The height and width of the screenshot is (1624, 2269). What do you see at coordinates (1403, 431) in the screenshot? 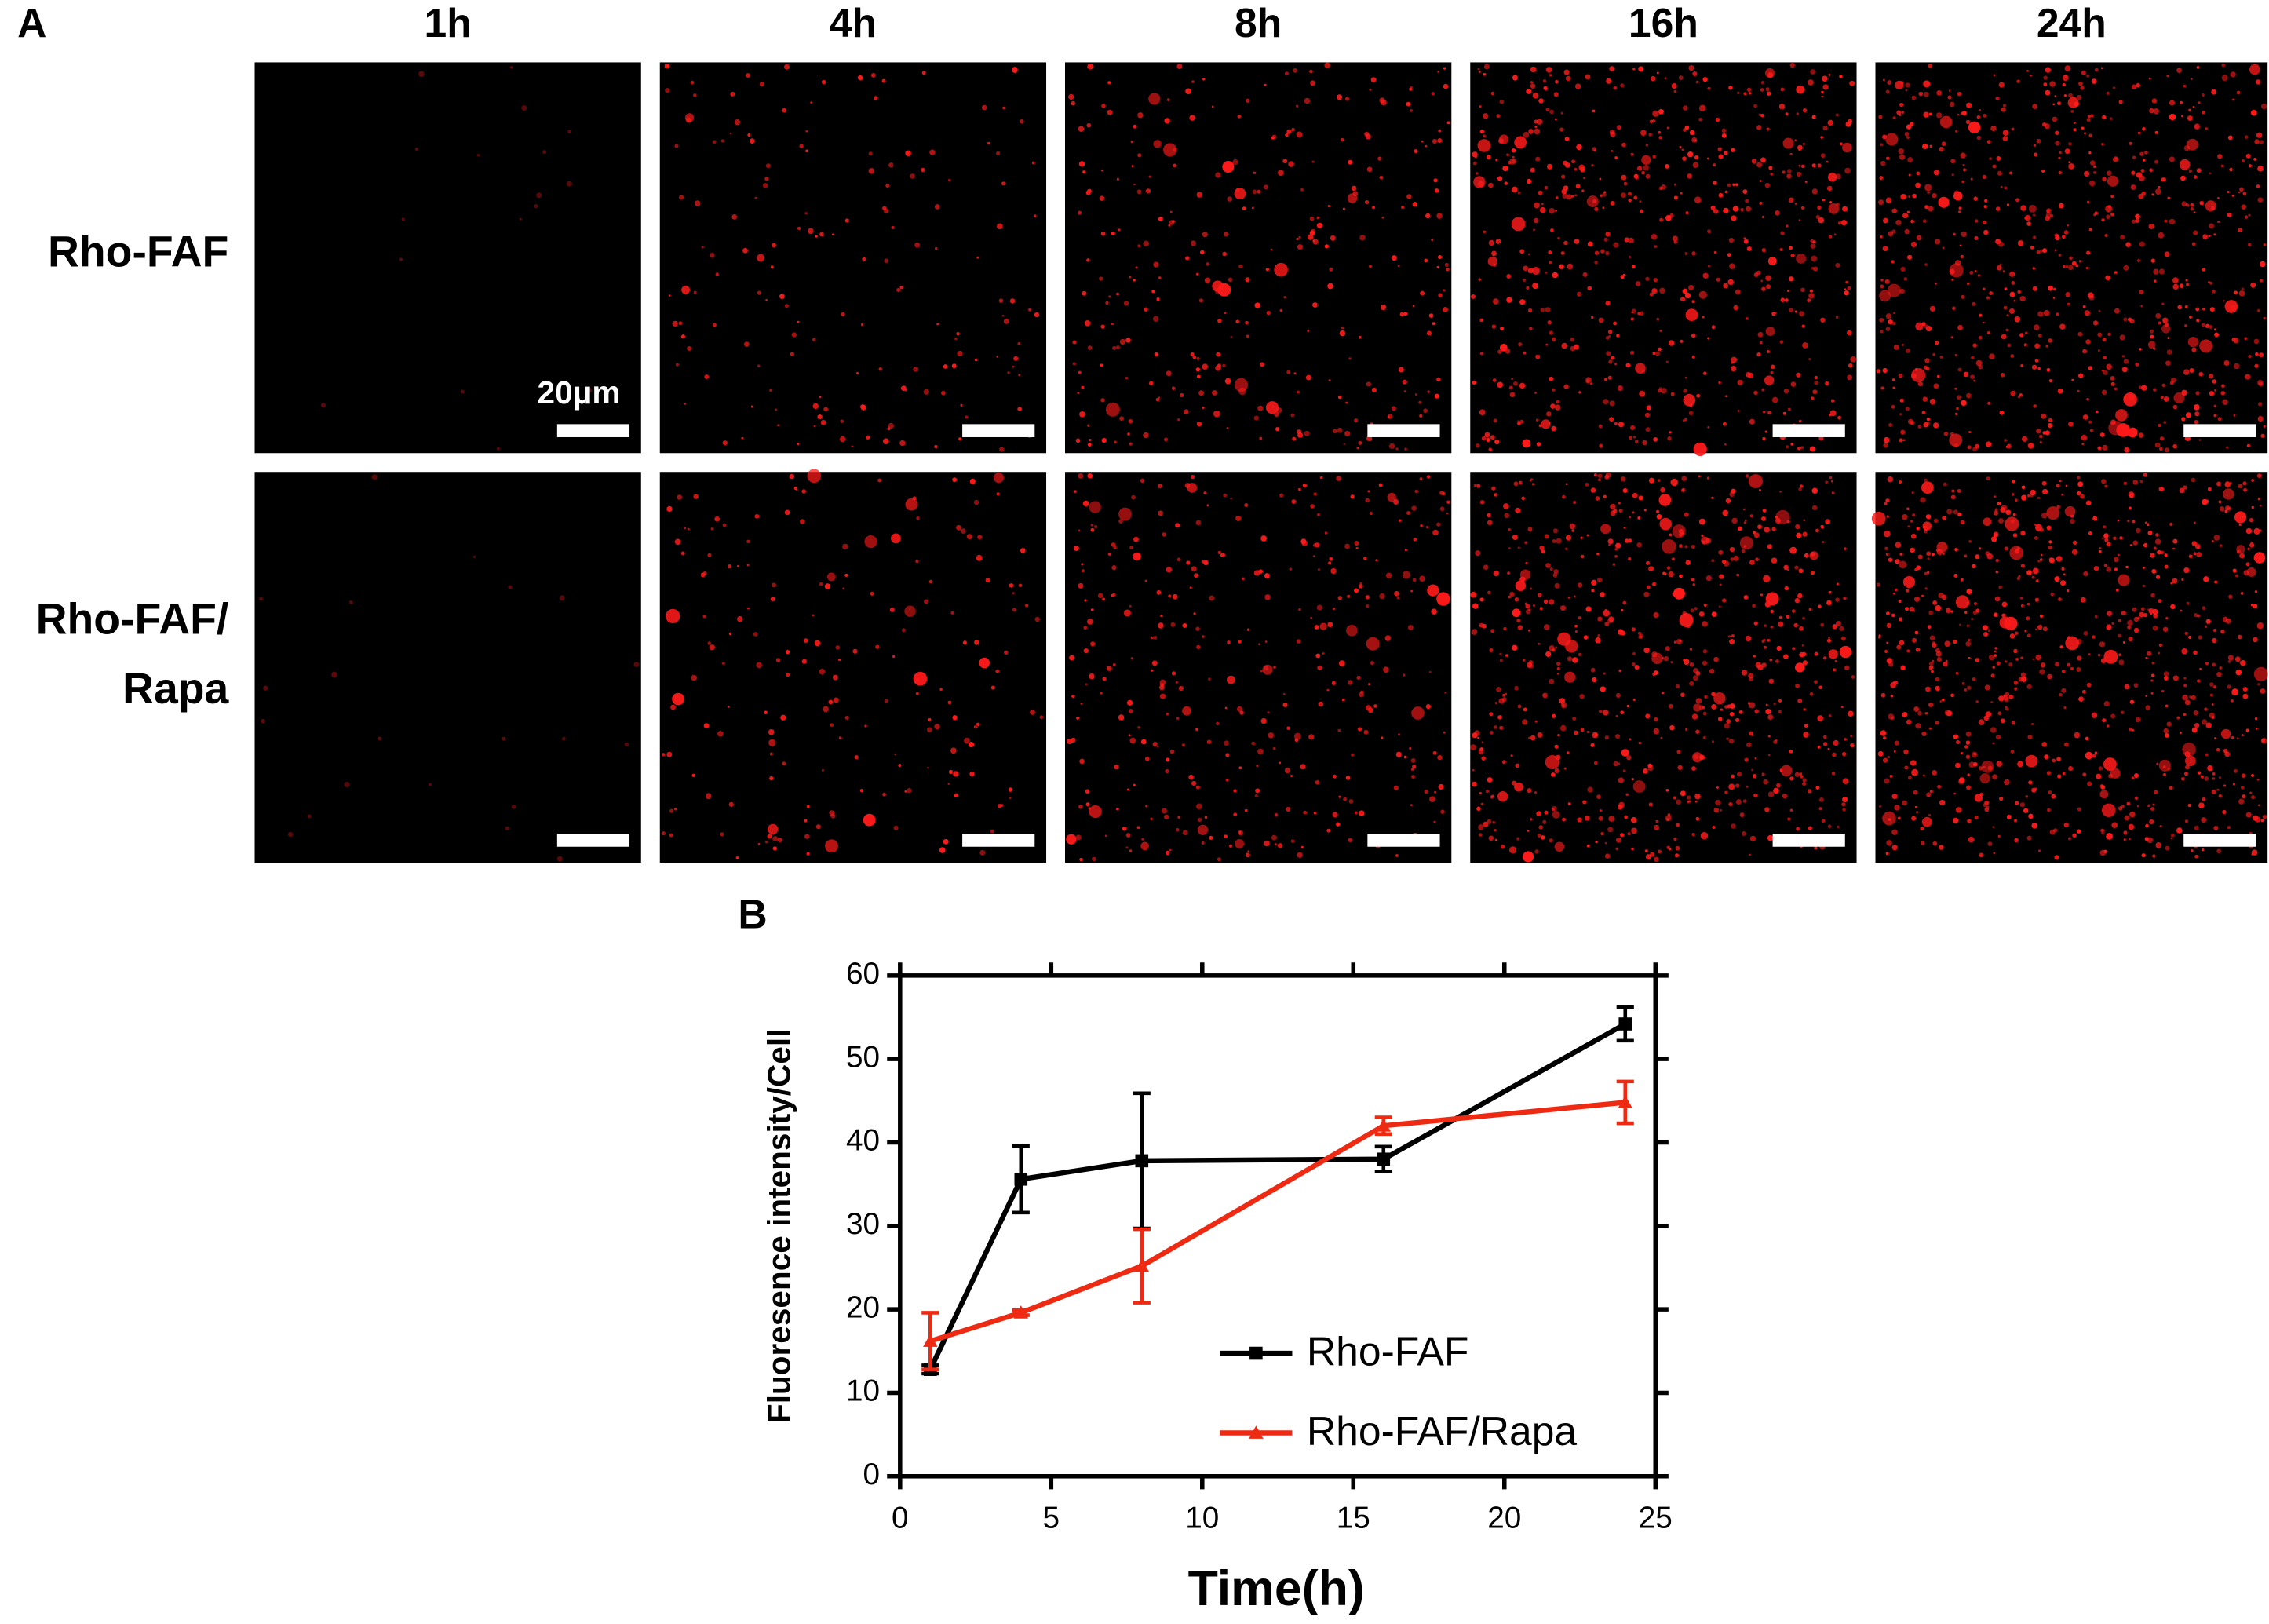
I see `scale-bar` at bounding box center [1403, 431].